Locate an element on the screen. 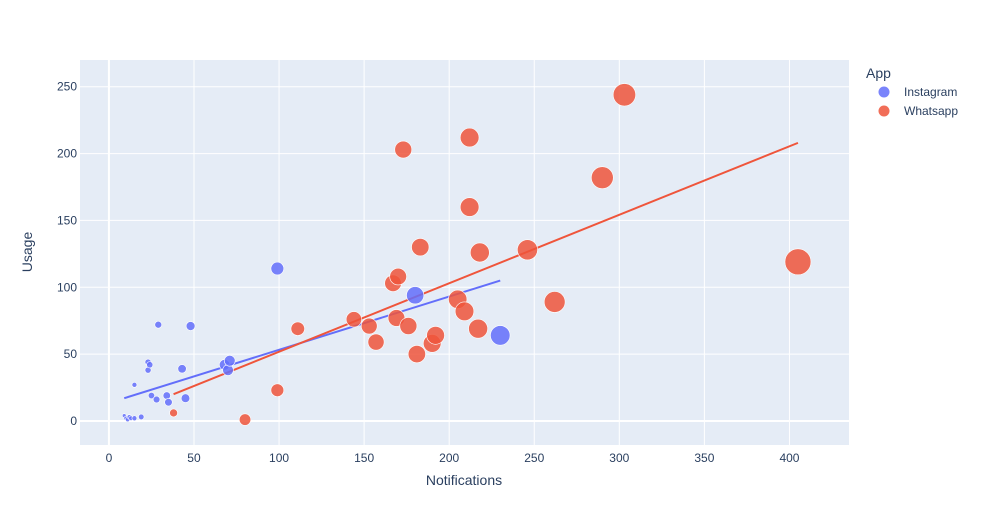  y-tick-label: 150 is located at coordinates (67, 220).